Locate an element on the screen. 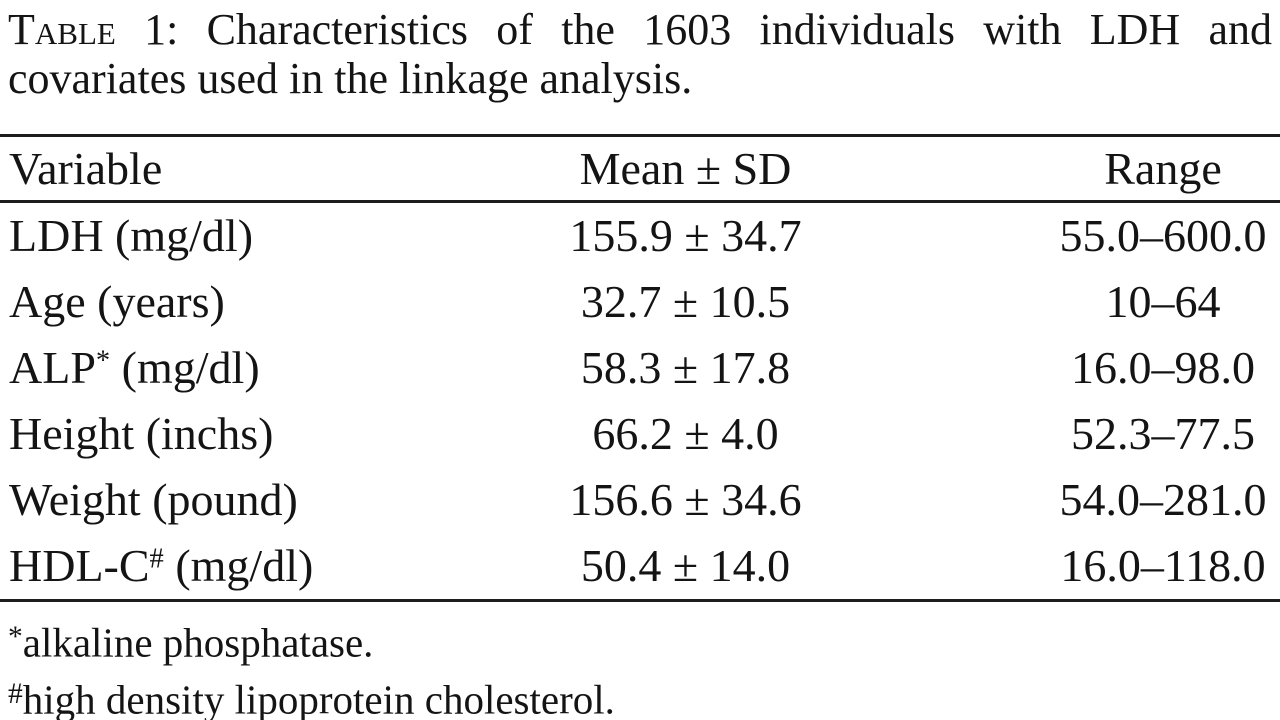 The image size is (1280, 720). column-header-mean-sd: Mean ± SD is located at coordinates (685, 168).